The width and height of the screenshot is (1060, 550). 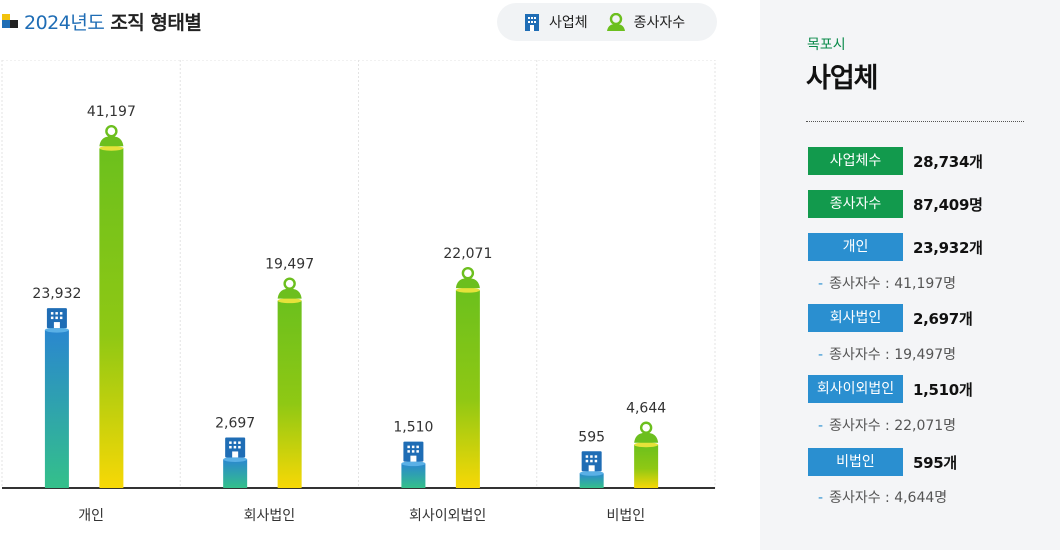 I want to click on stat-label: 비법인, so click(x=855, y=462).